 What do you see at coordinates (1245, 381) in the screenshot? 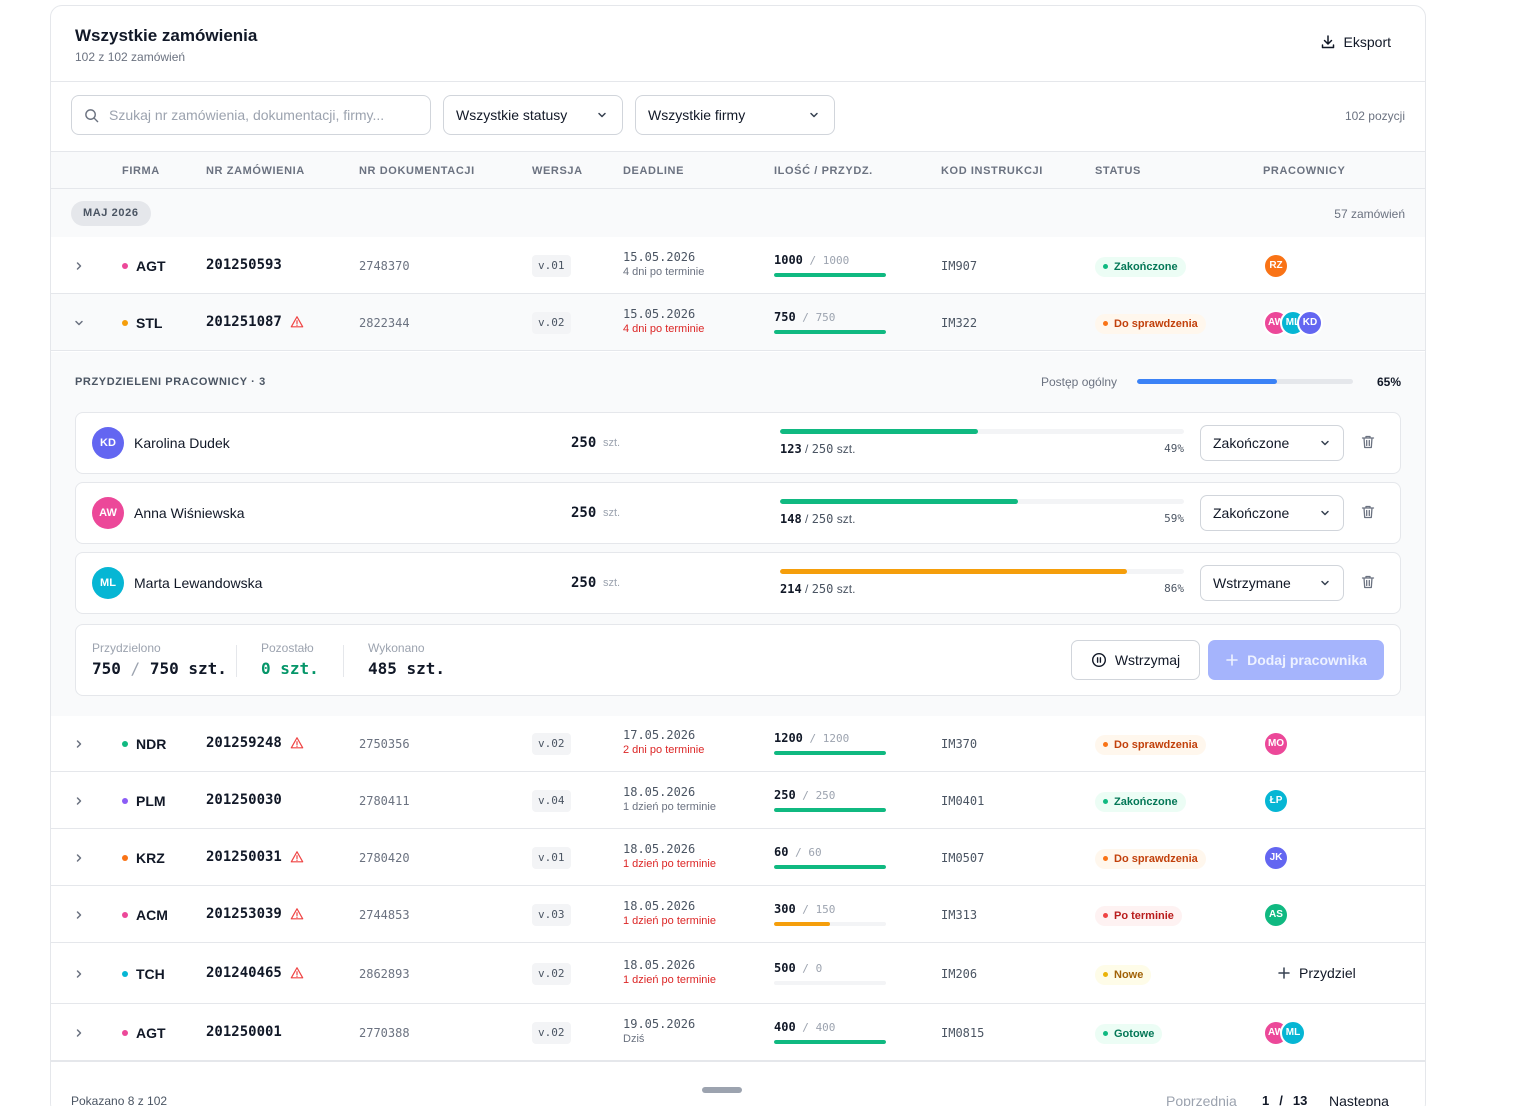
I see `overall-progress-bar` at bounding box center [1245, 381].